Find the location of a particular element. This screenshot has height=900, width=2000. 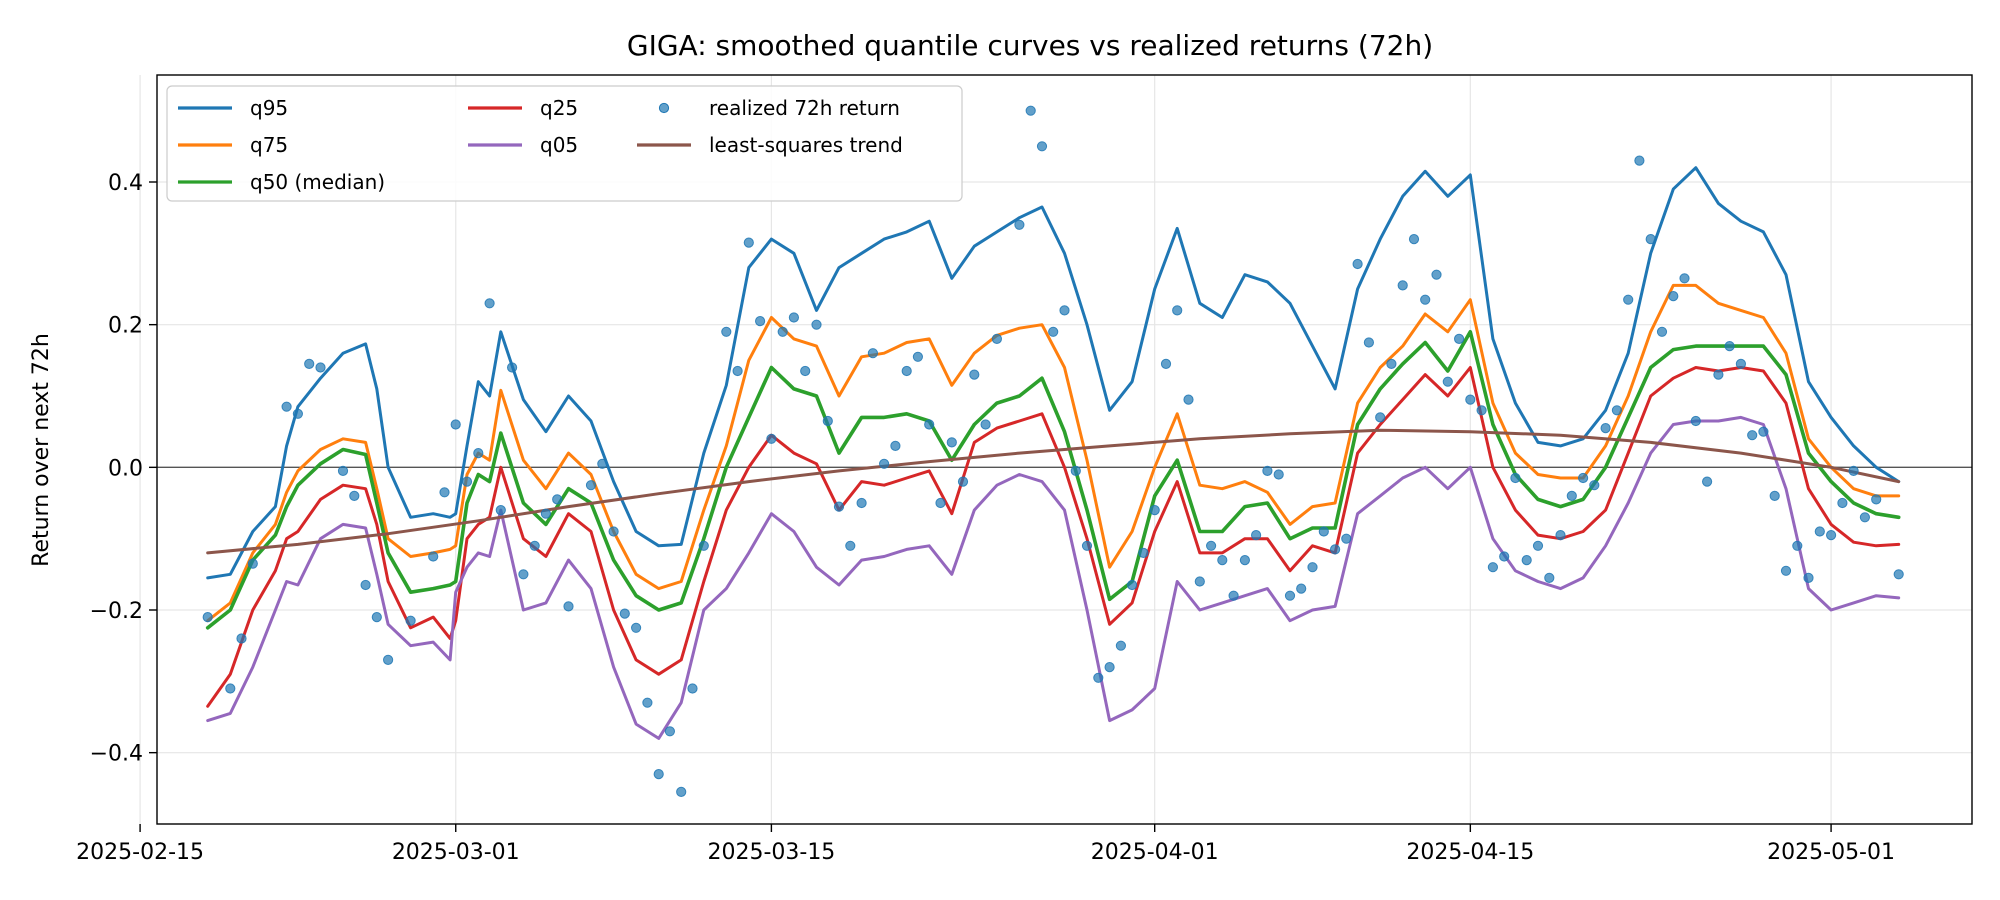

y-axis: −0.4 −0.2 0.0 0.2 0.4 is located at coordinates (123, 469).